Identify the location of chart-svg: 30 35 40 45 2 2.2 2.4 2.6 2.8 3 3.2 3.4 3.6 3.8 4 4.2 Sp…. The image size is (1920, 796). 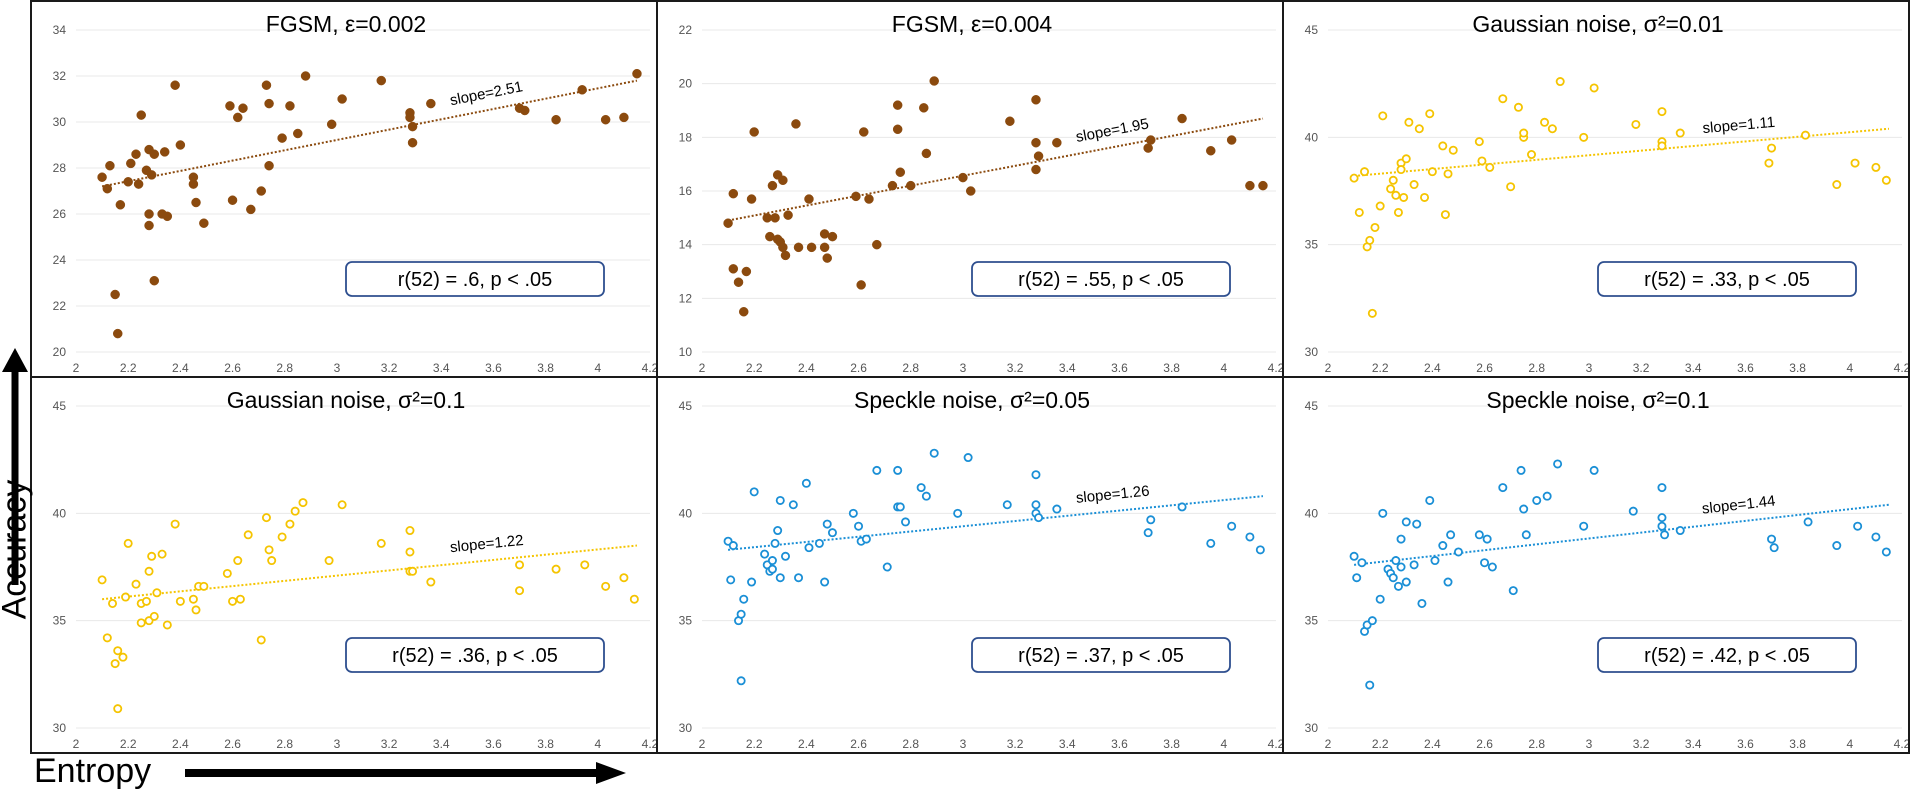
(1606, 569).